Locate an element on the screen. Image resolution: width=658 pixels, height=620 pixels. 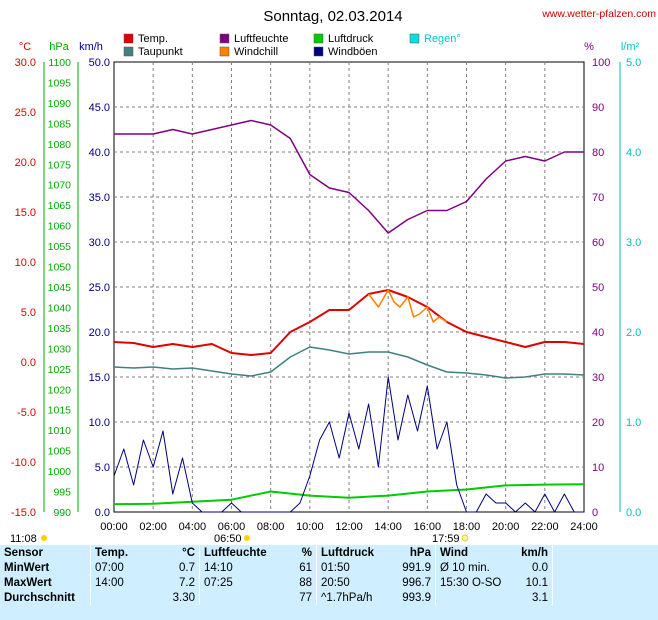
rain-tick-4: 1.0 is located at coordinates (633, 423).